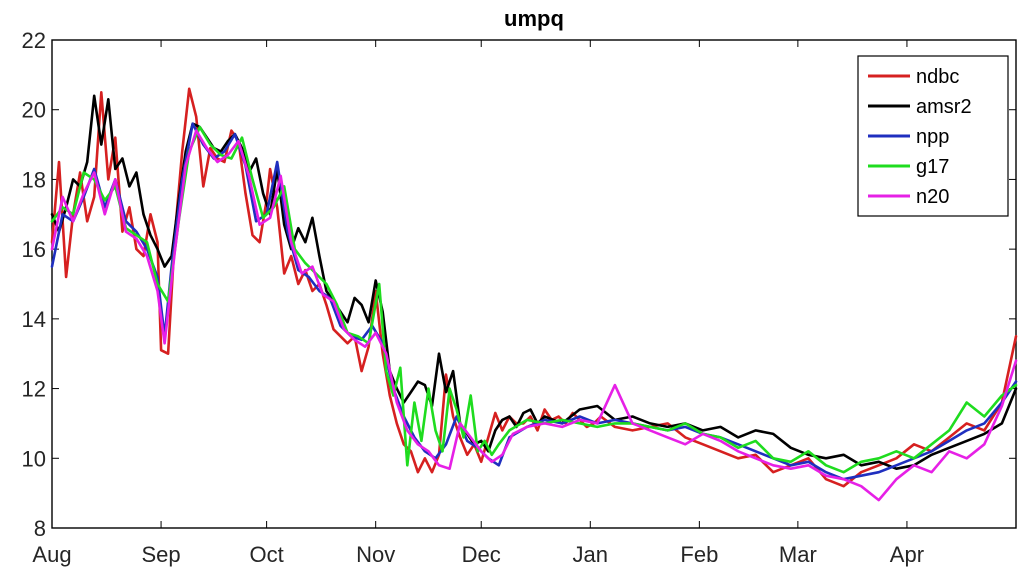 The width and height of the screenshot is (1018, 574). Describe the element at coordinates (34, 389) in the screenshot. I see `y-tick-label: 12` at that location.